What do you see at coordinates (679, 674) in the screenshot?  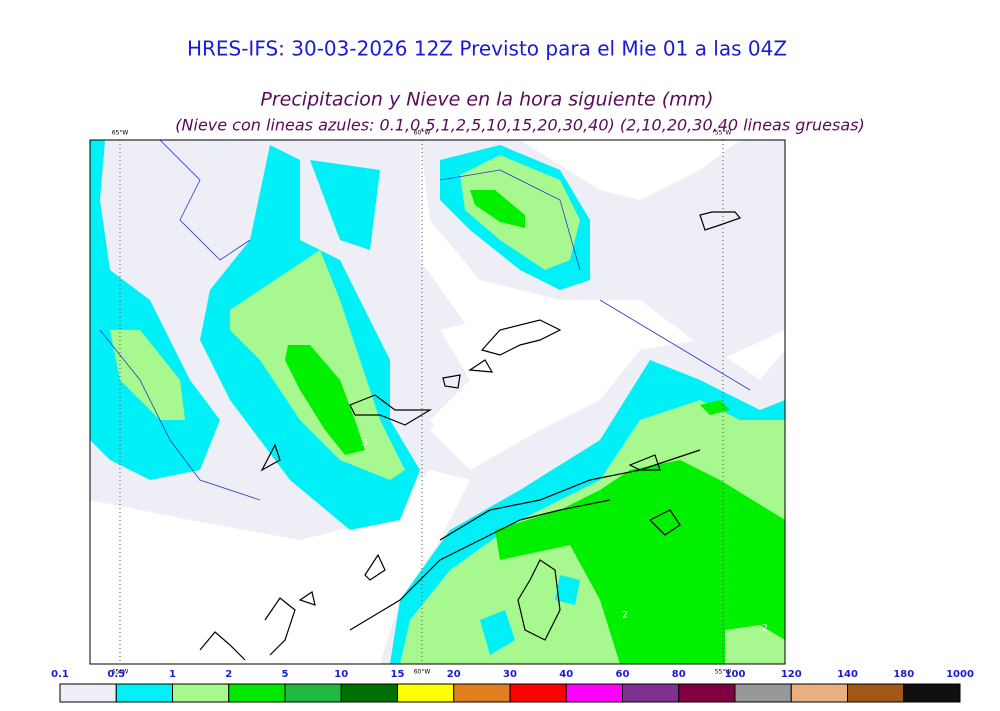 I see `legend-level-label: 80` at bounding box center [679, 674].